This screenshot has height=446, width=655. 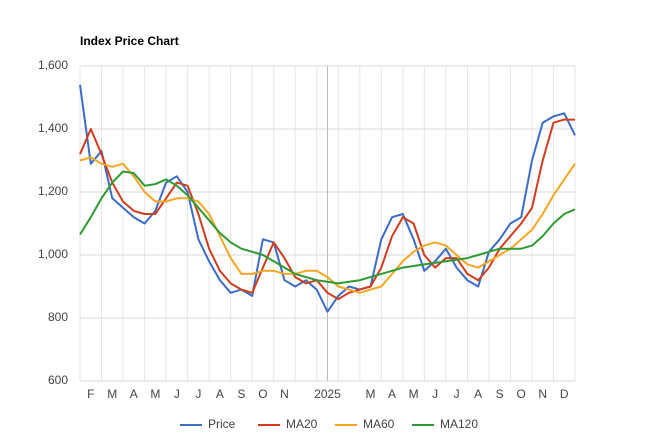 I want to click on chart-title: Index Price Chart, so click(x=129, y=41).